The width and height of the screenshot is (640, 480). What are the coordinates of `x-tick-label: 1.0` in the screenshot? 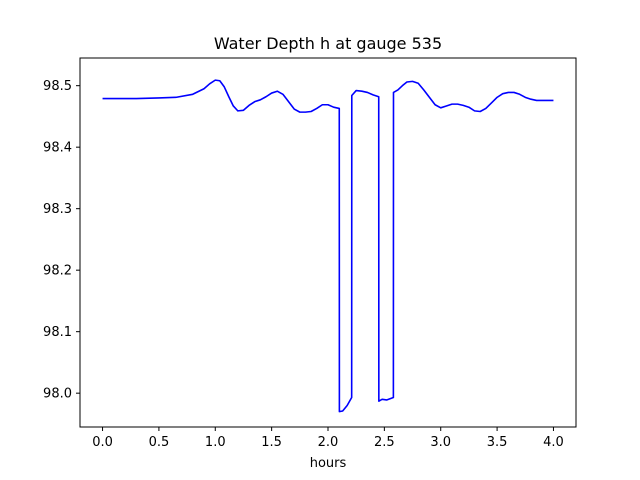 It's located at (215, 442).